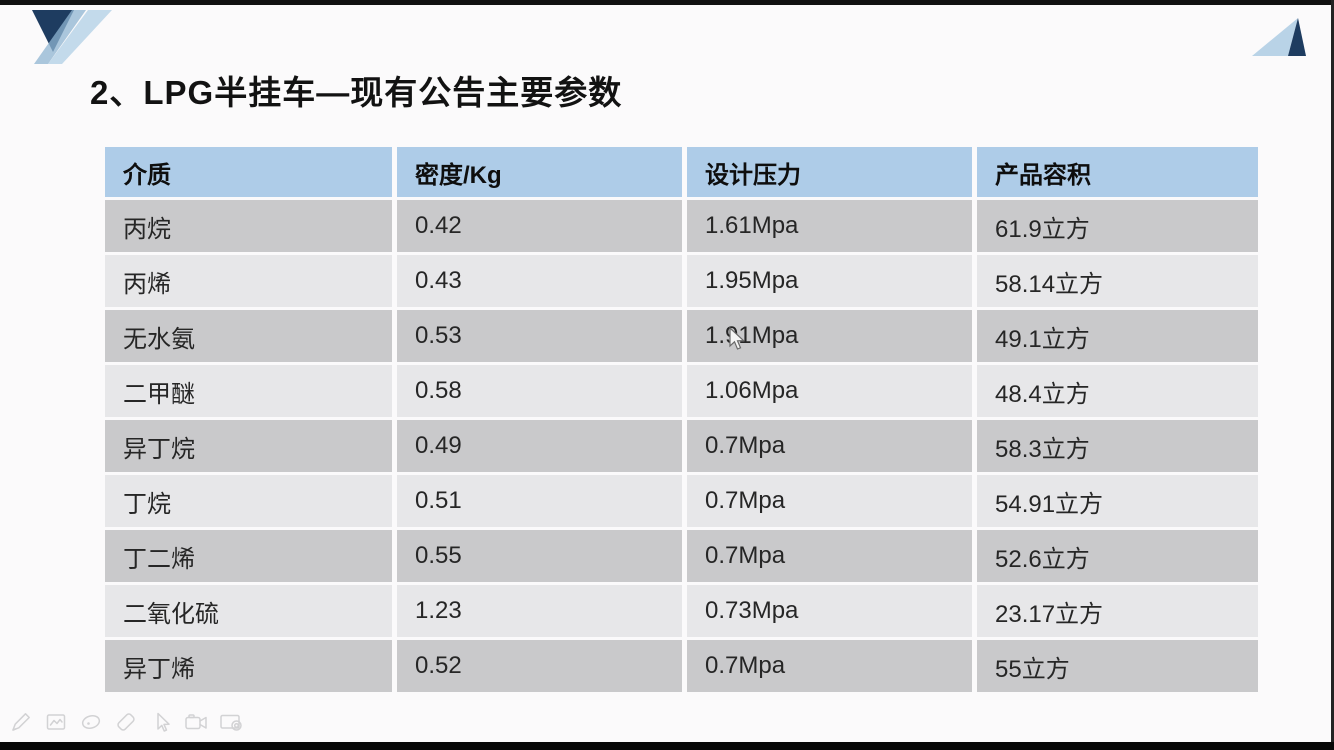 The image size is (1334, 750). Describe the element at coordinates (1117, 226) in the screenshot. I see `cell-volume: 61.9立方` at that location.